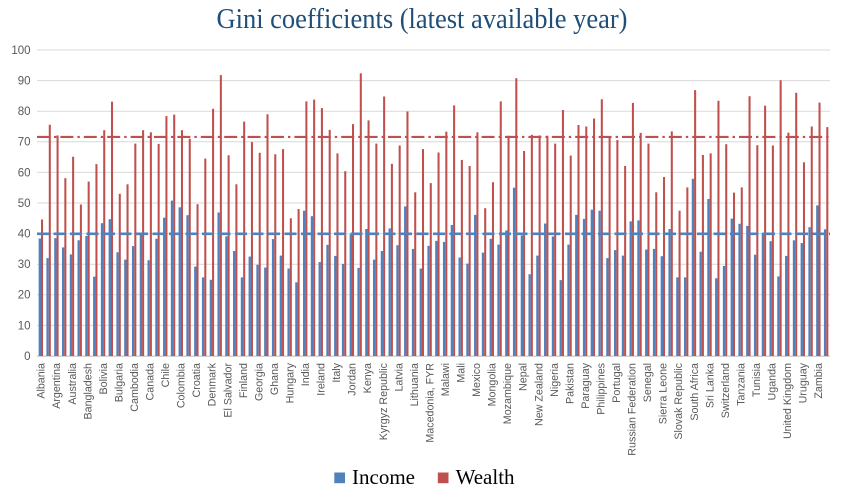 This screenshot has width=849, height=501. I want to click on svg-text: Australia, so click(73, 384).